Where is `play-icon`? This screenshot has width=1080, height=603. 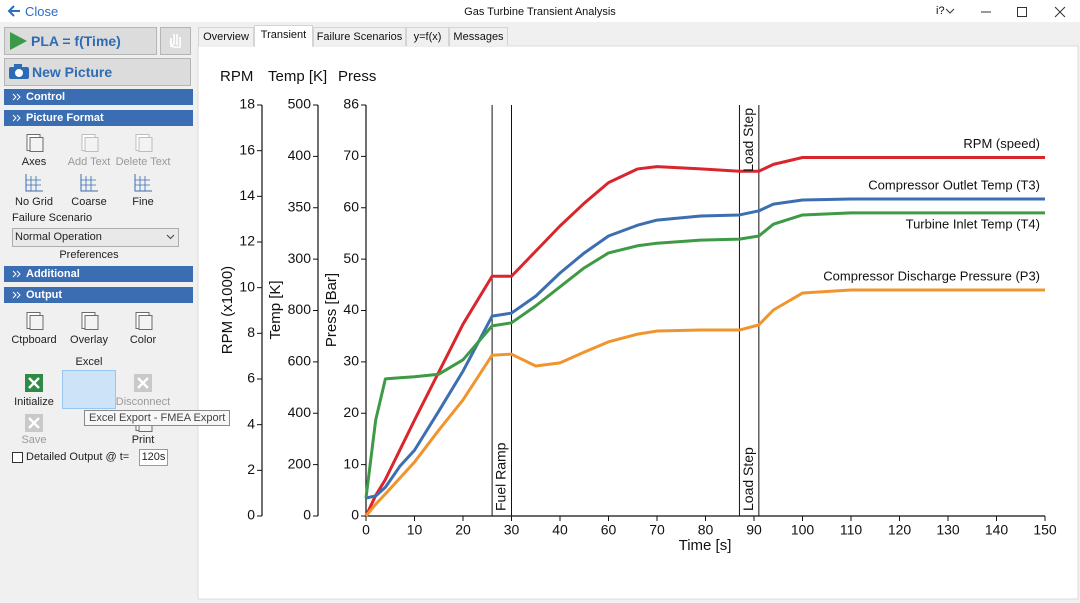
play-icon is located at coordinates (18, 41).